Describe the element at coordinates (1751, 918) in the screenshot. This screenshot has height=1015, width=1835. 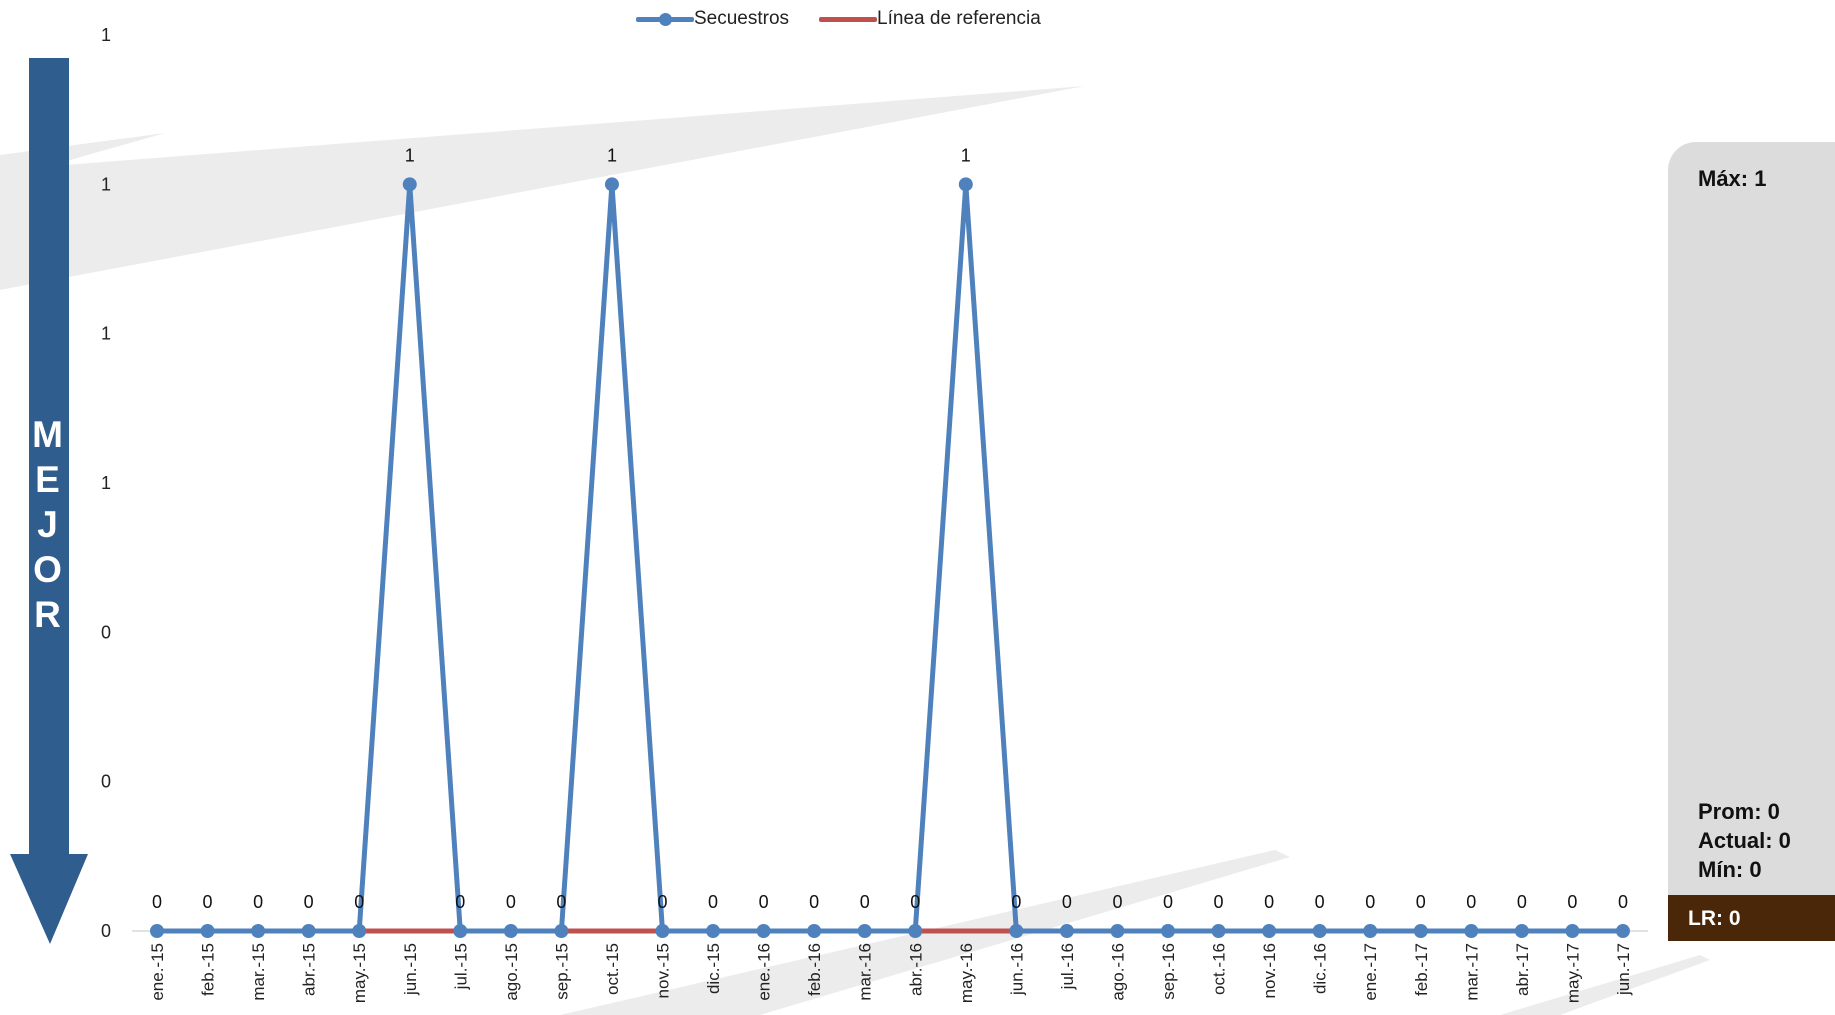
I see `lr-badge: LR: 0` at that location.